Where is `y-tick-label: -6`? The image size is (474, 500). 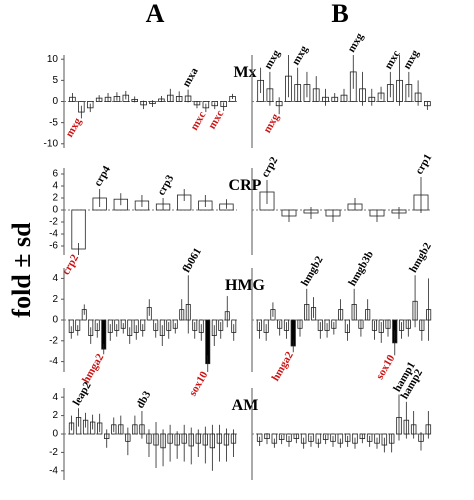 y-tick-label: -6 is located at coordinates (53, 246).